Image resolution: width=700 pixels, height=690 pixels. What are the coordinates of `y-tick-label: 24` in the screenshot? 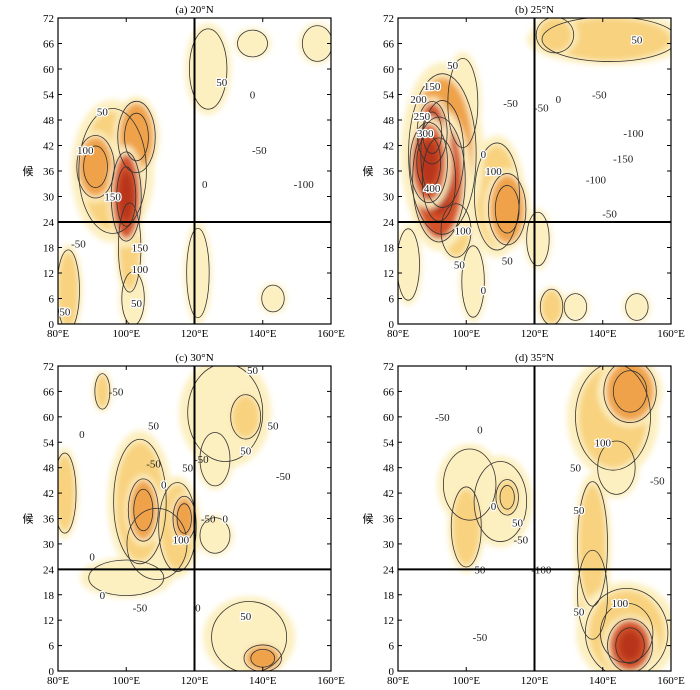 It's located at (49, 223).